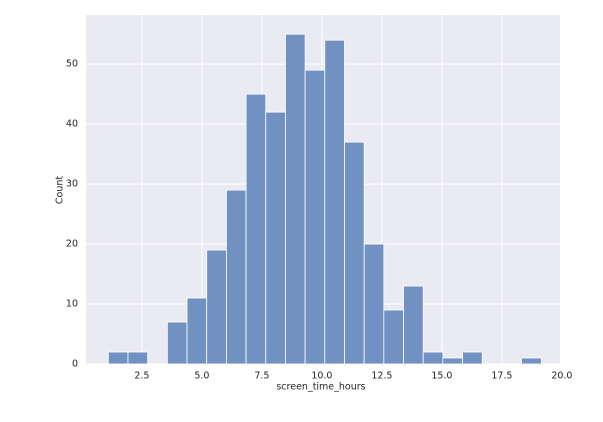 The image size is (603, 422). Describe the element at coordinates (72, 184) in the screenshot. I see `y-tick-label: 30` at that location.